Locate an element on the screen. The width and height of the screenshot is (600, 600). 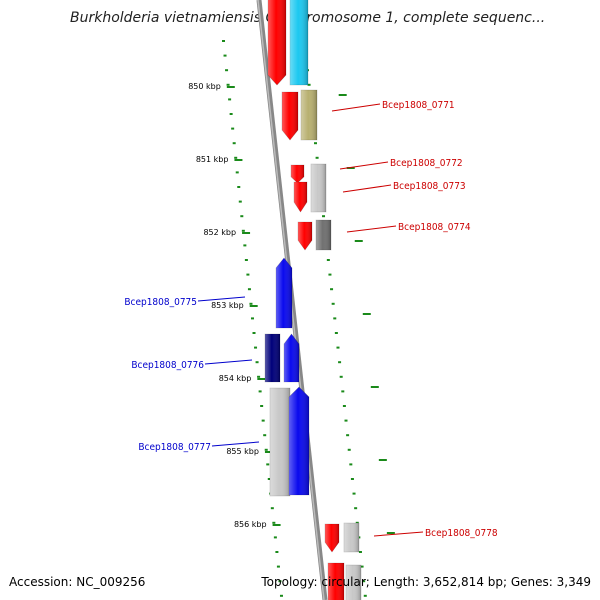
gene-arrow-red is located at coordinates (277, 43).